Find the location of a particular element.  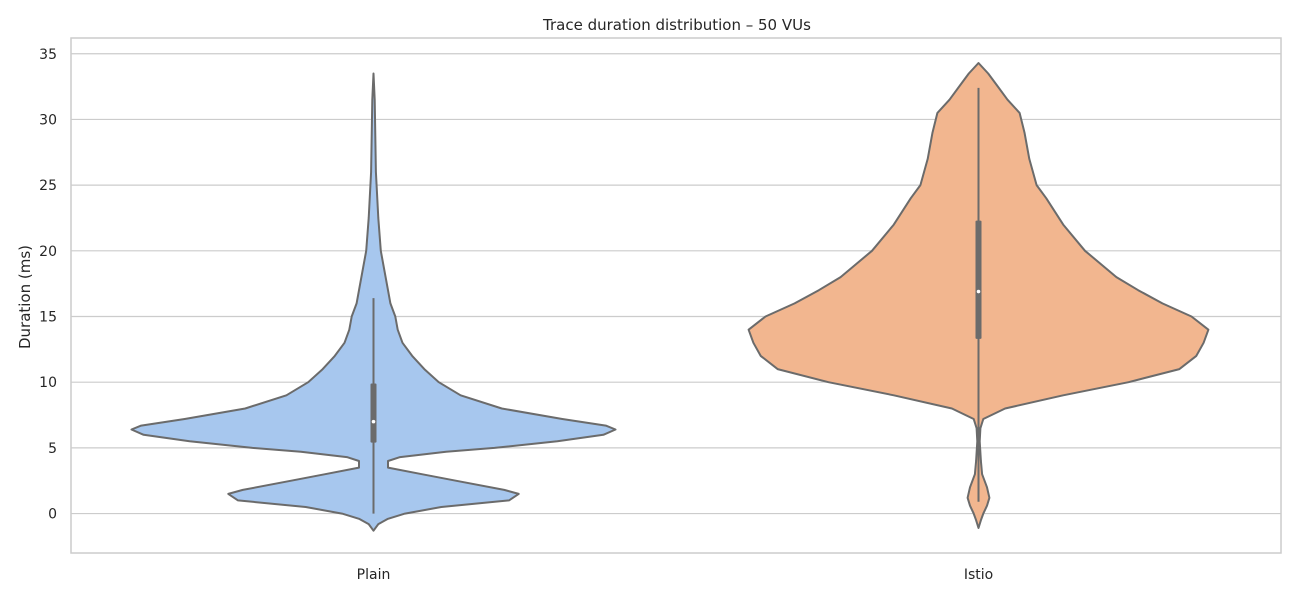

iqr-box-plain is located at coordinates (373, 413).